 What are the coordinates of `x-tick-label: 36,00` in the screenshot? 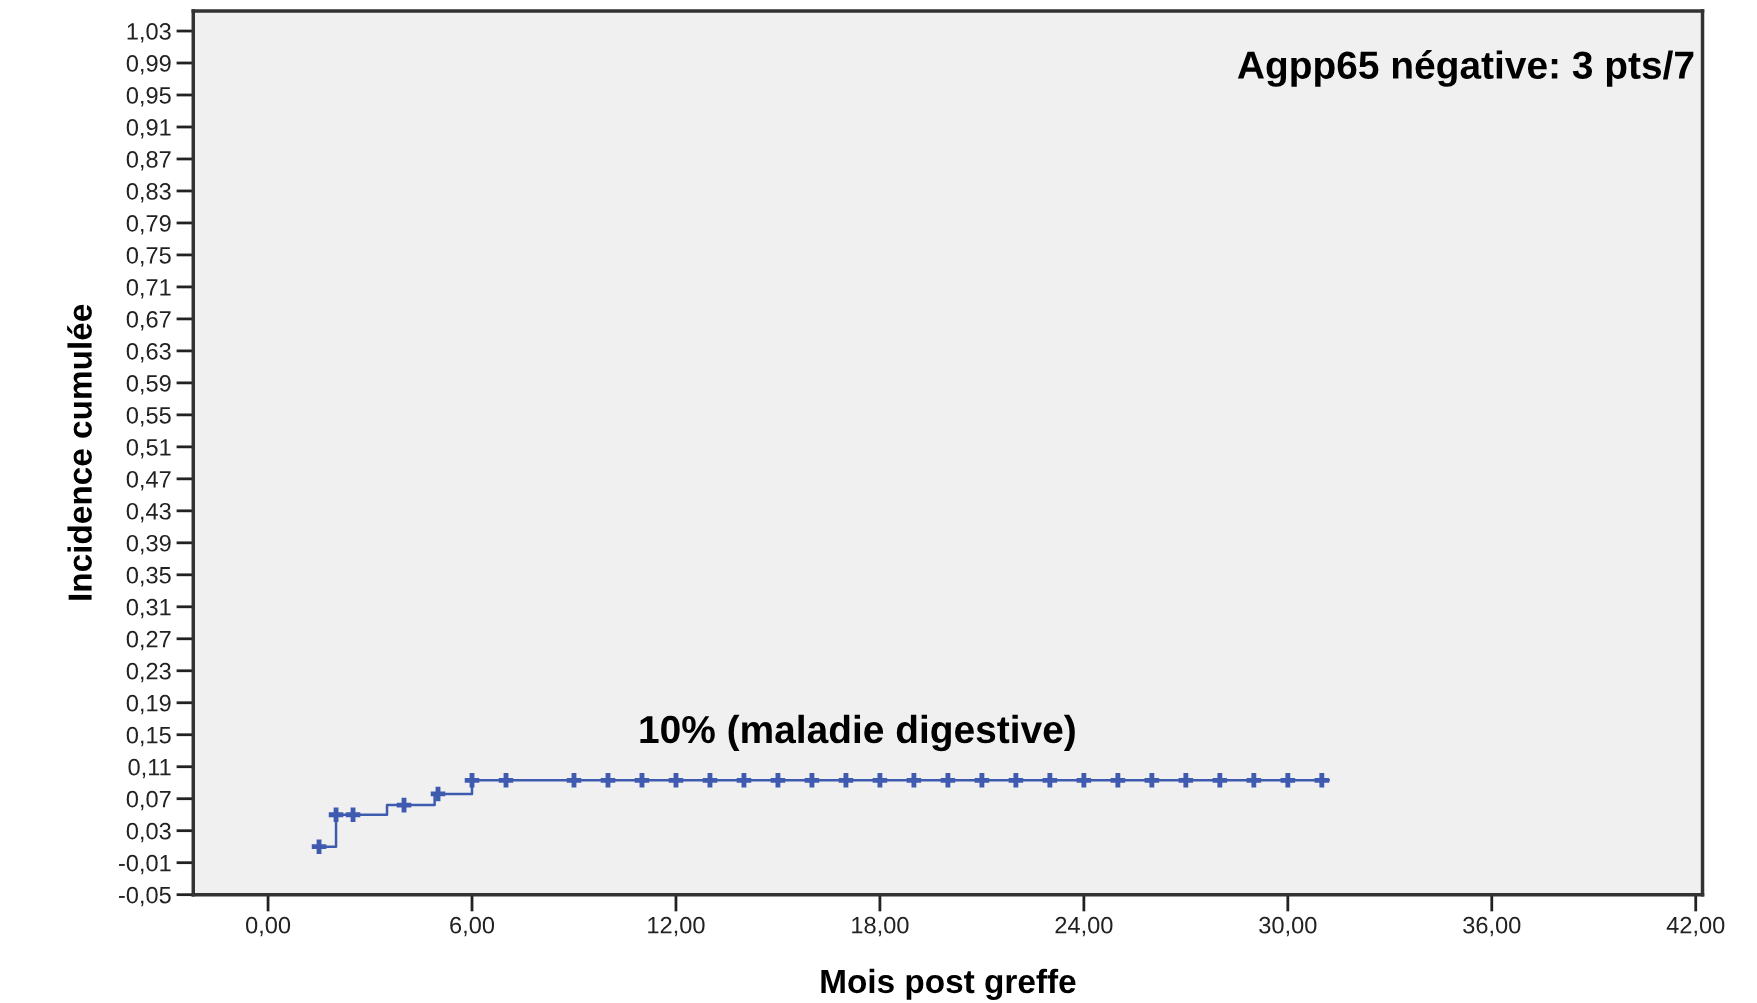 It's located at (1492, 926).